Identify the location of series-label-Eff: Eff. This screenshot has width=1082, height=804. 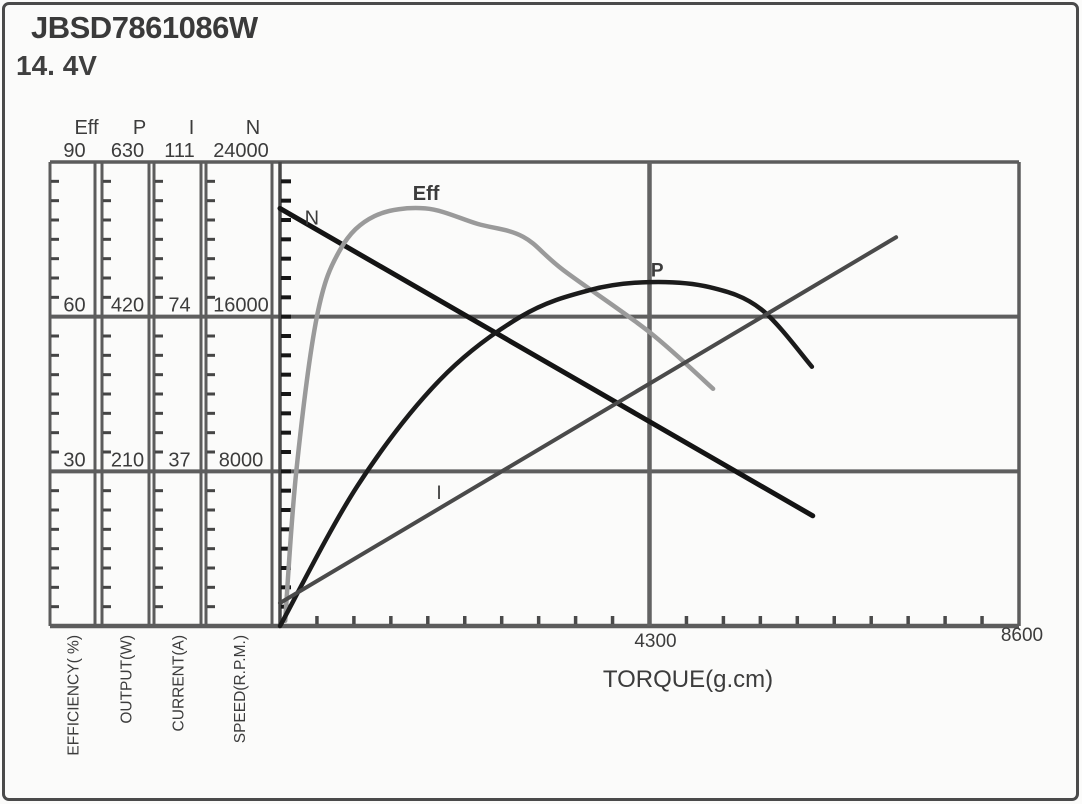
(426, 194).